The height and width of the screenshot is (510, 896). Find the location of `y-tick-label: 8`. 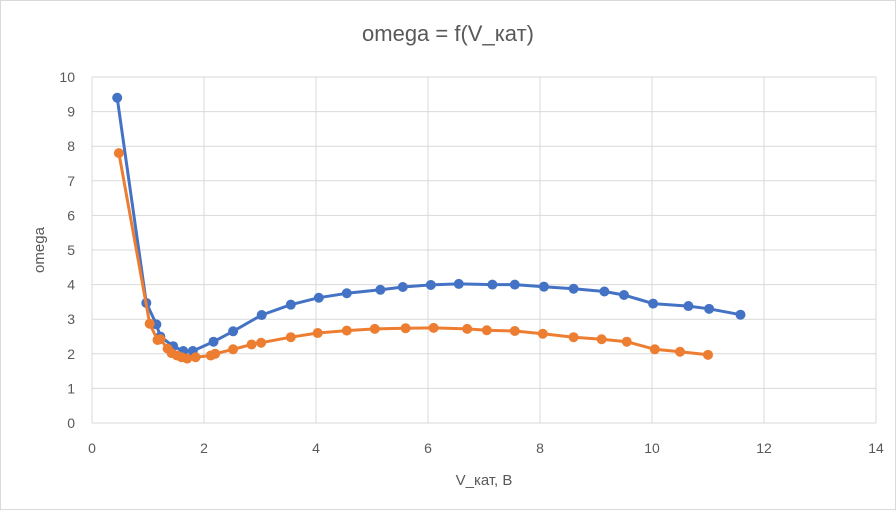

y-tick-label: 8 is located at coordinates (71, 146).